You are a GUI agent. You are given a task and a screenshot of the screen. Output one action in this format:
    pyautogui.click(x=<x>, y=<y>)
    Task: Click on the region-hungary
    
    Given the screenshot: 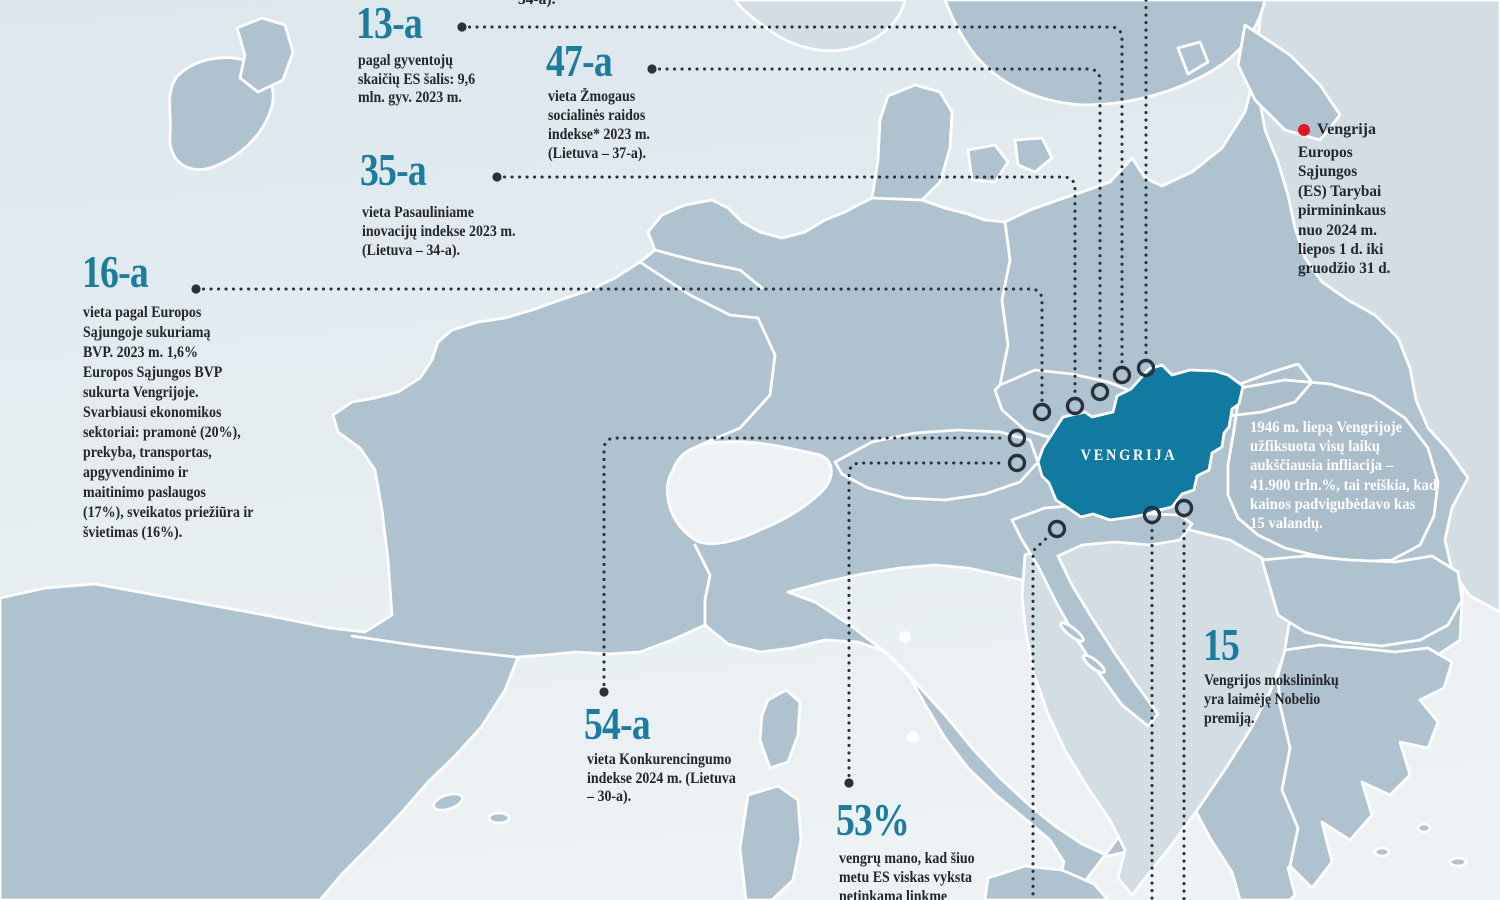 What is the action you would take?
    pyautogui.click(x=1140, y=442)
    